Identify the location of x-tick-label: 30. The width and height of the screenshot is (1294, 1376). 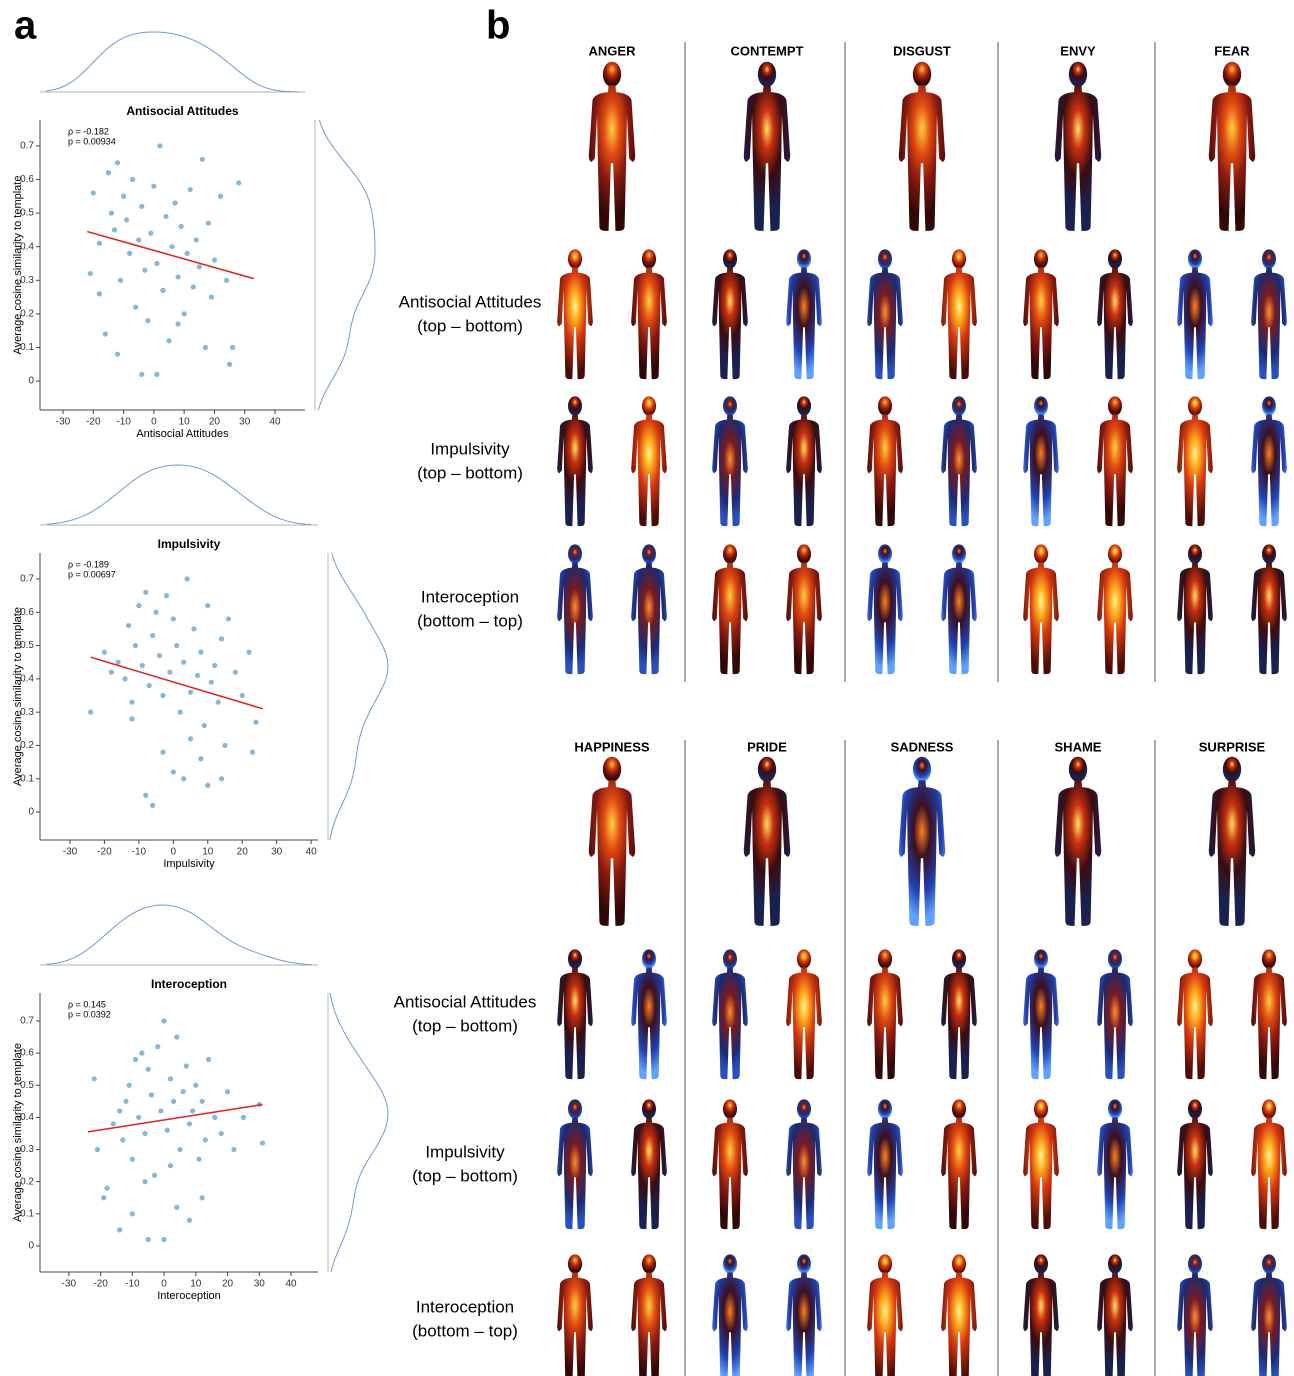
(245, 422).